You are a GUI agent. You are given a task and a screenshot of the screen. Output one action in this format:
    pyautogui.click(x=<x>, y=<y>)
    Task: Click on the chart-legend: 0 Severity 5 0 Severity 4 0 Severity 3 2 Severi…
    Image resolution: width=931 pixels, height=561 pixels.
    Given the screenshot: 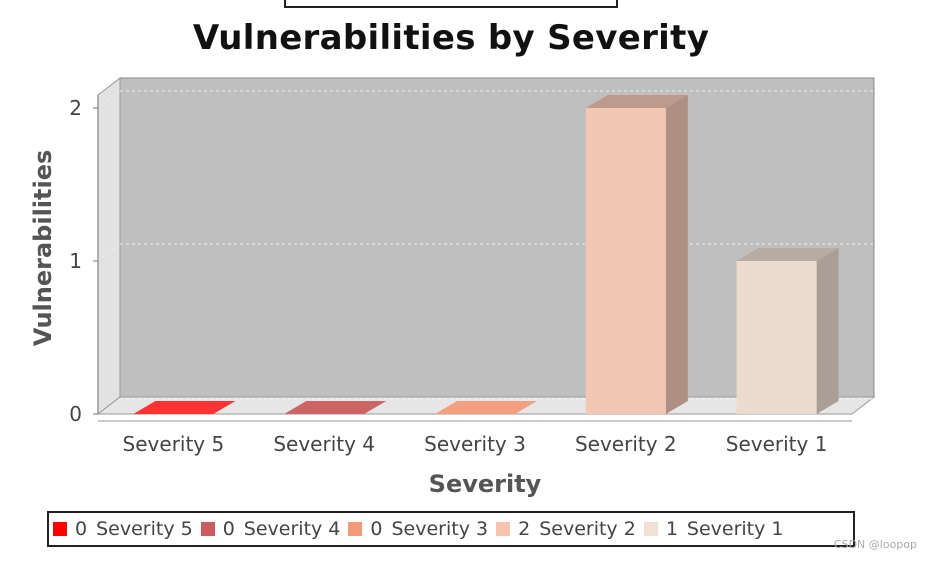 What is the action you would take?
    pyautogui.click(x=451, y=529)
    